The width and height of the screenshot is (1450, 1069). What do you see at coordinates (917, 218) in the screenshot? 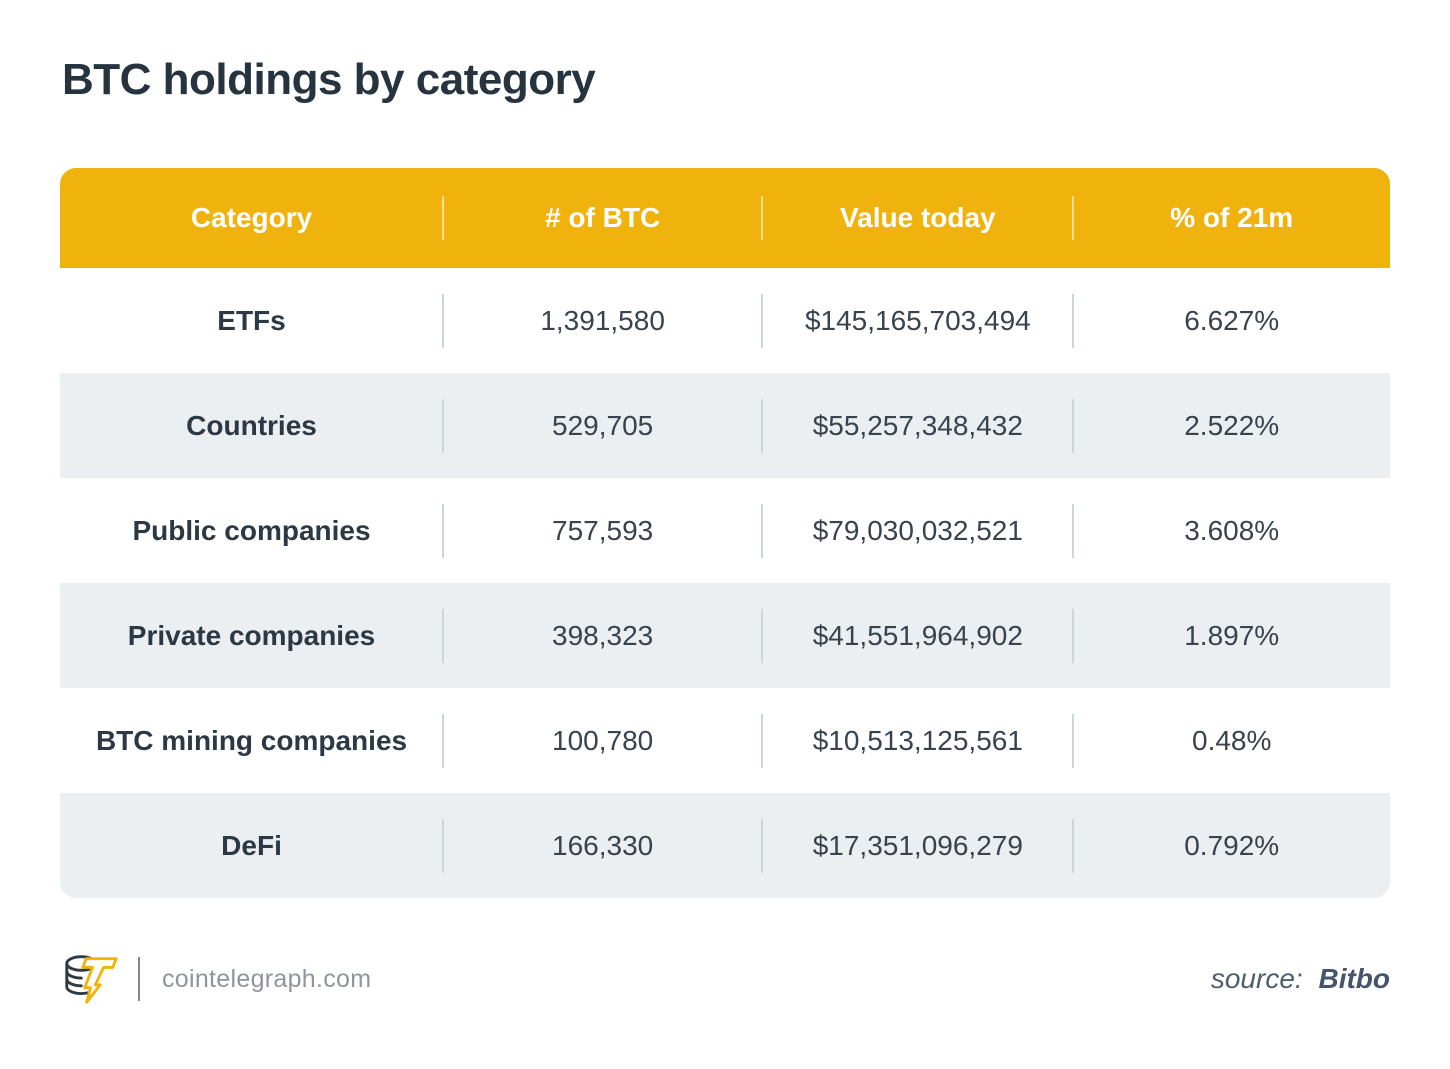
I see `column-header-value: Value today` at bounding box center [917, 218].